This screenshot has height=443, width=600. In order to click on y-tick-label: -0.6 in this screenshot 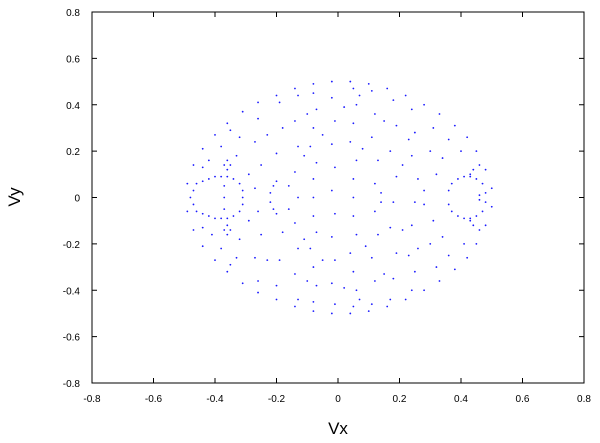, I will do `click(72, 338)`.